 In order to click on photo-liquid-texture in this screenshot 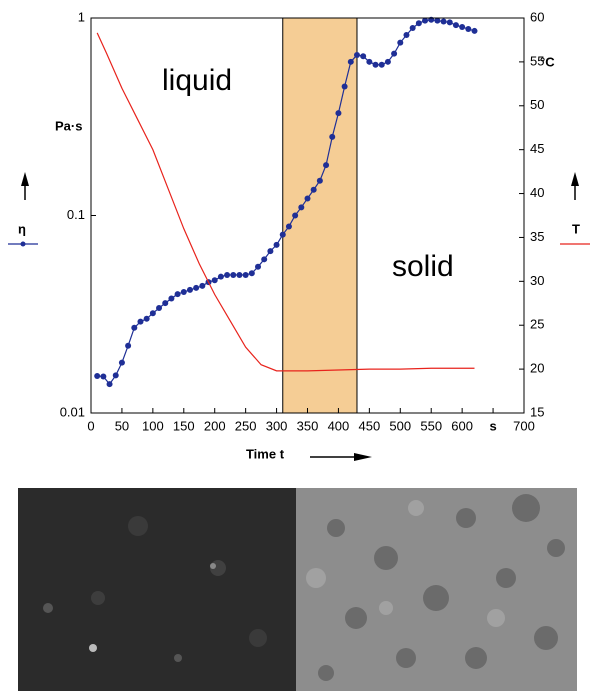, I will do `click(155, 589)`.